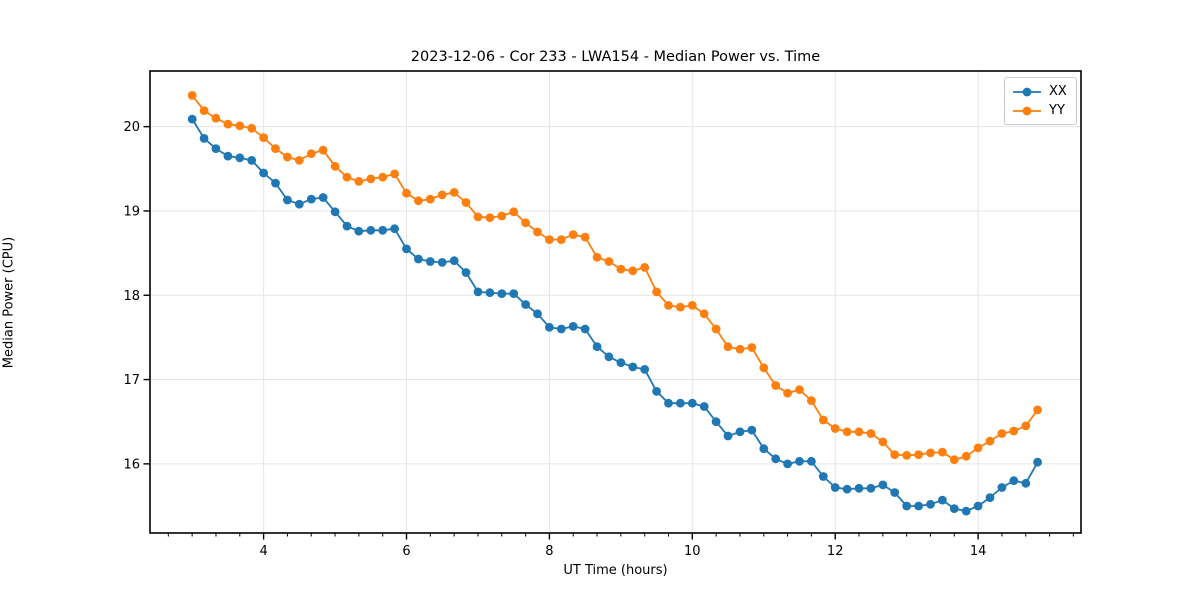 The width and height of the screenshot is (1200, 600). I want to click on y-tick-label: 19, so click(131, 211).